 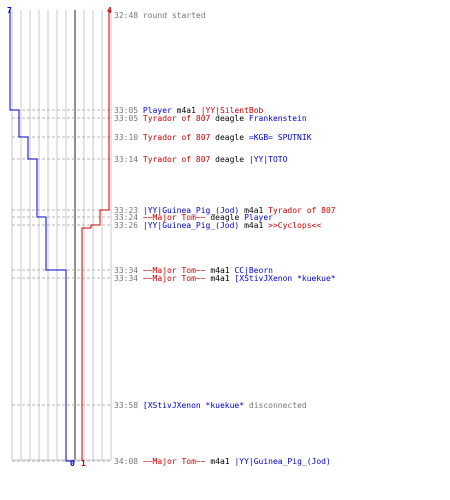 I want to click on event-time: 33:10, so click(x=126, y=137).